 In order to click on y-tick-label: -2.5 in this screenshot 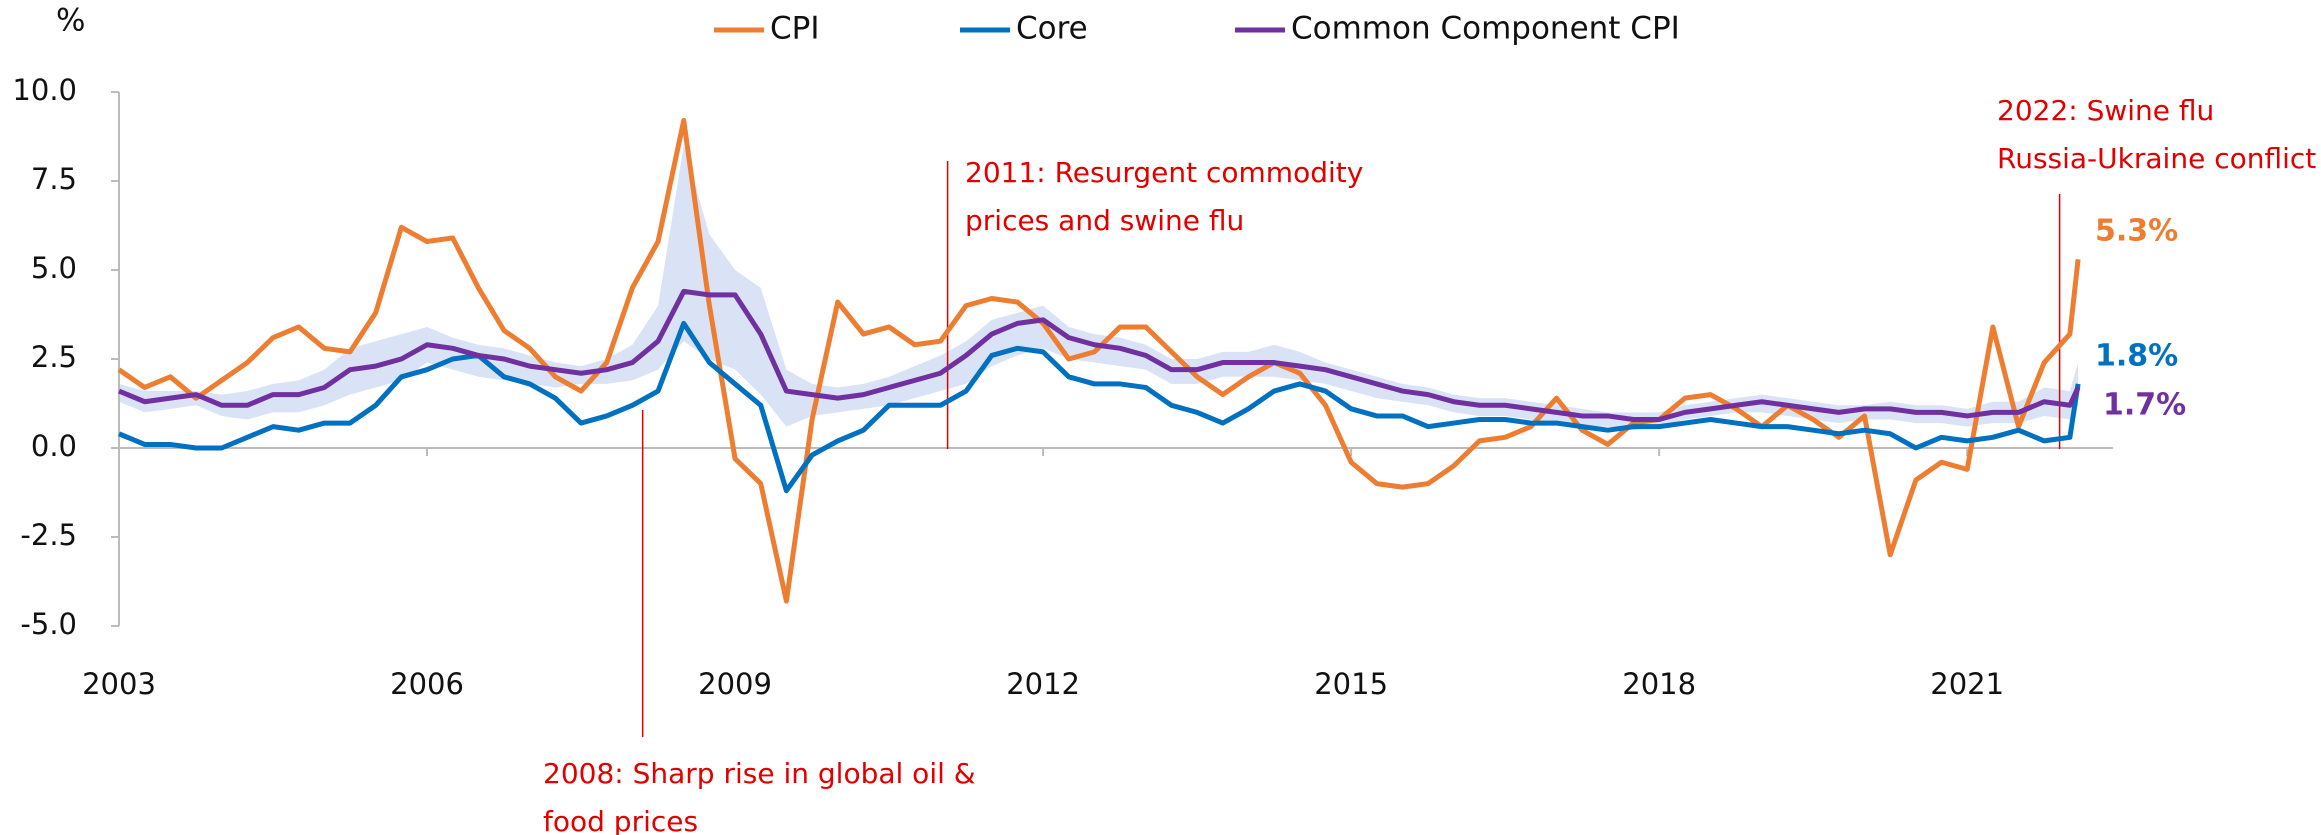, I will do `click(48, 535)`.